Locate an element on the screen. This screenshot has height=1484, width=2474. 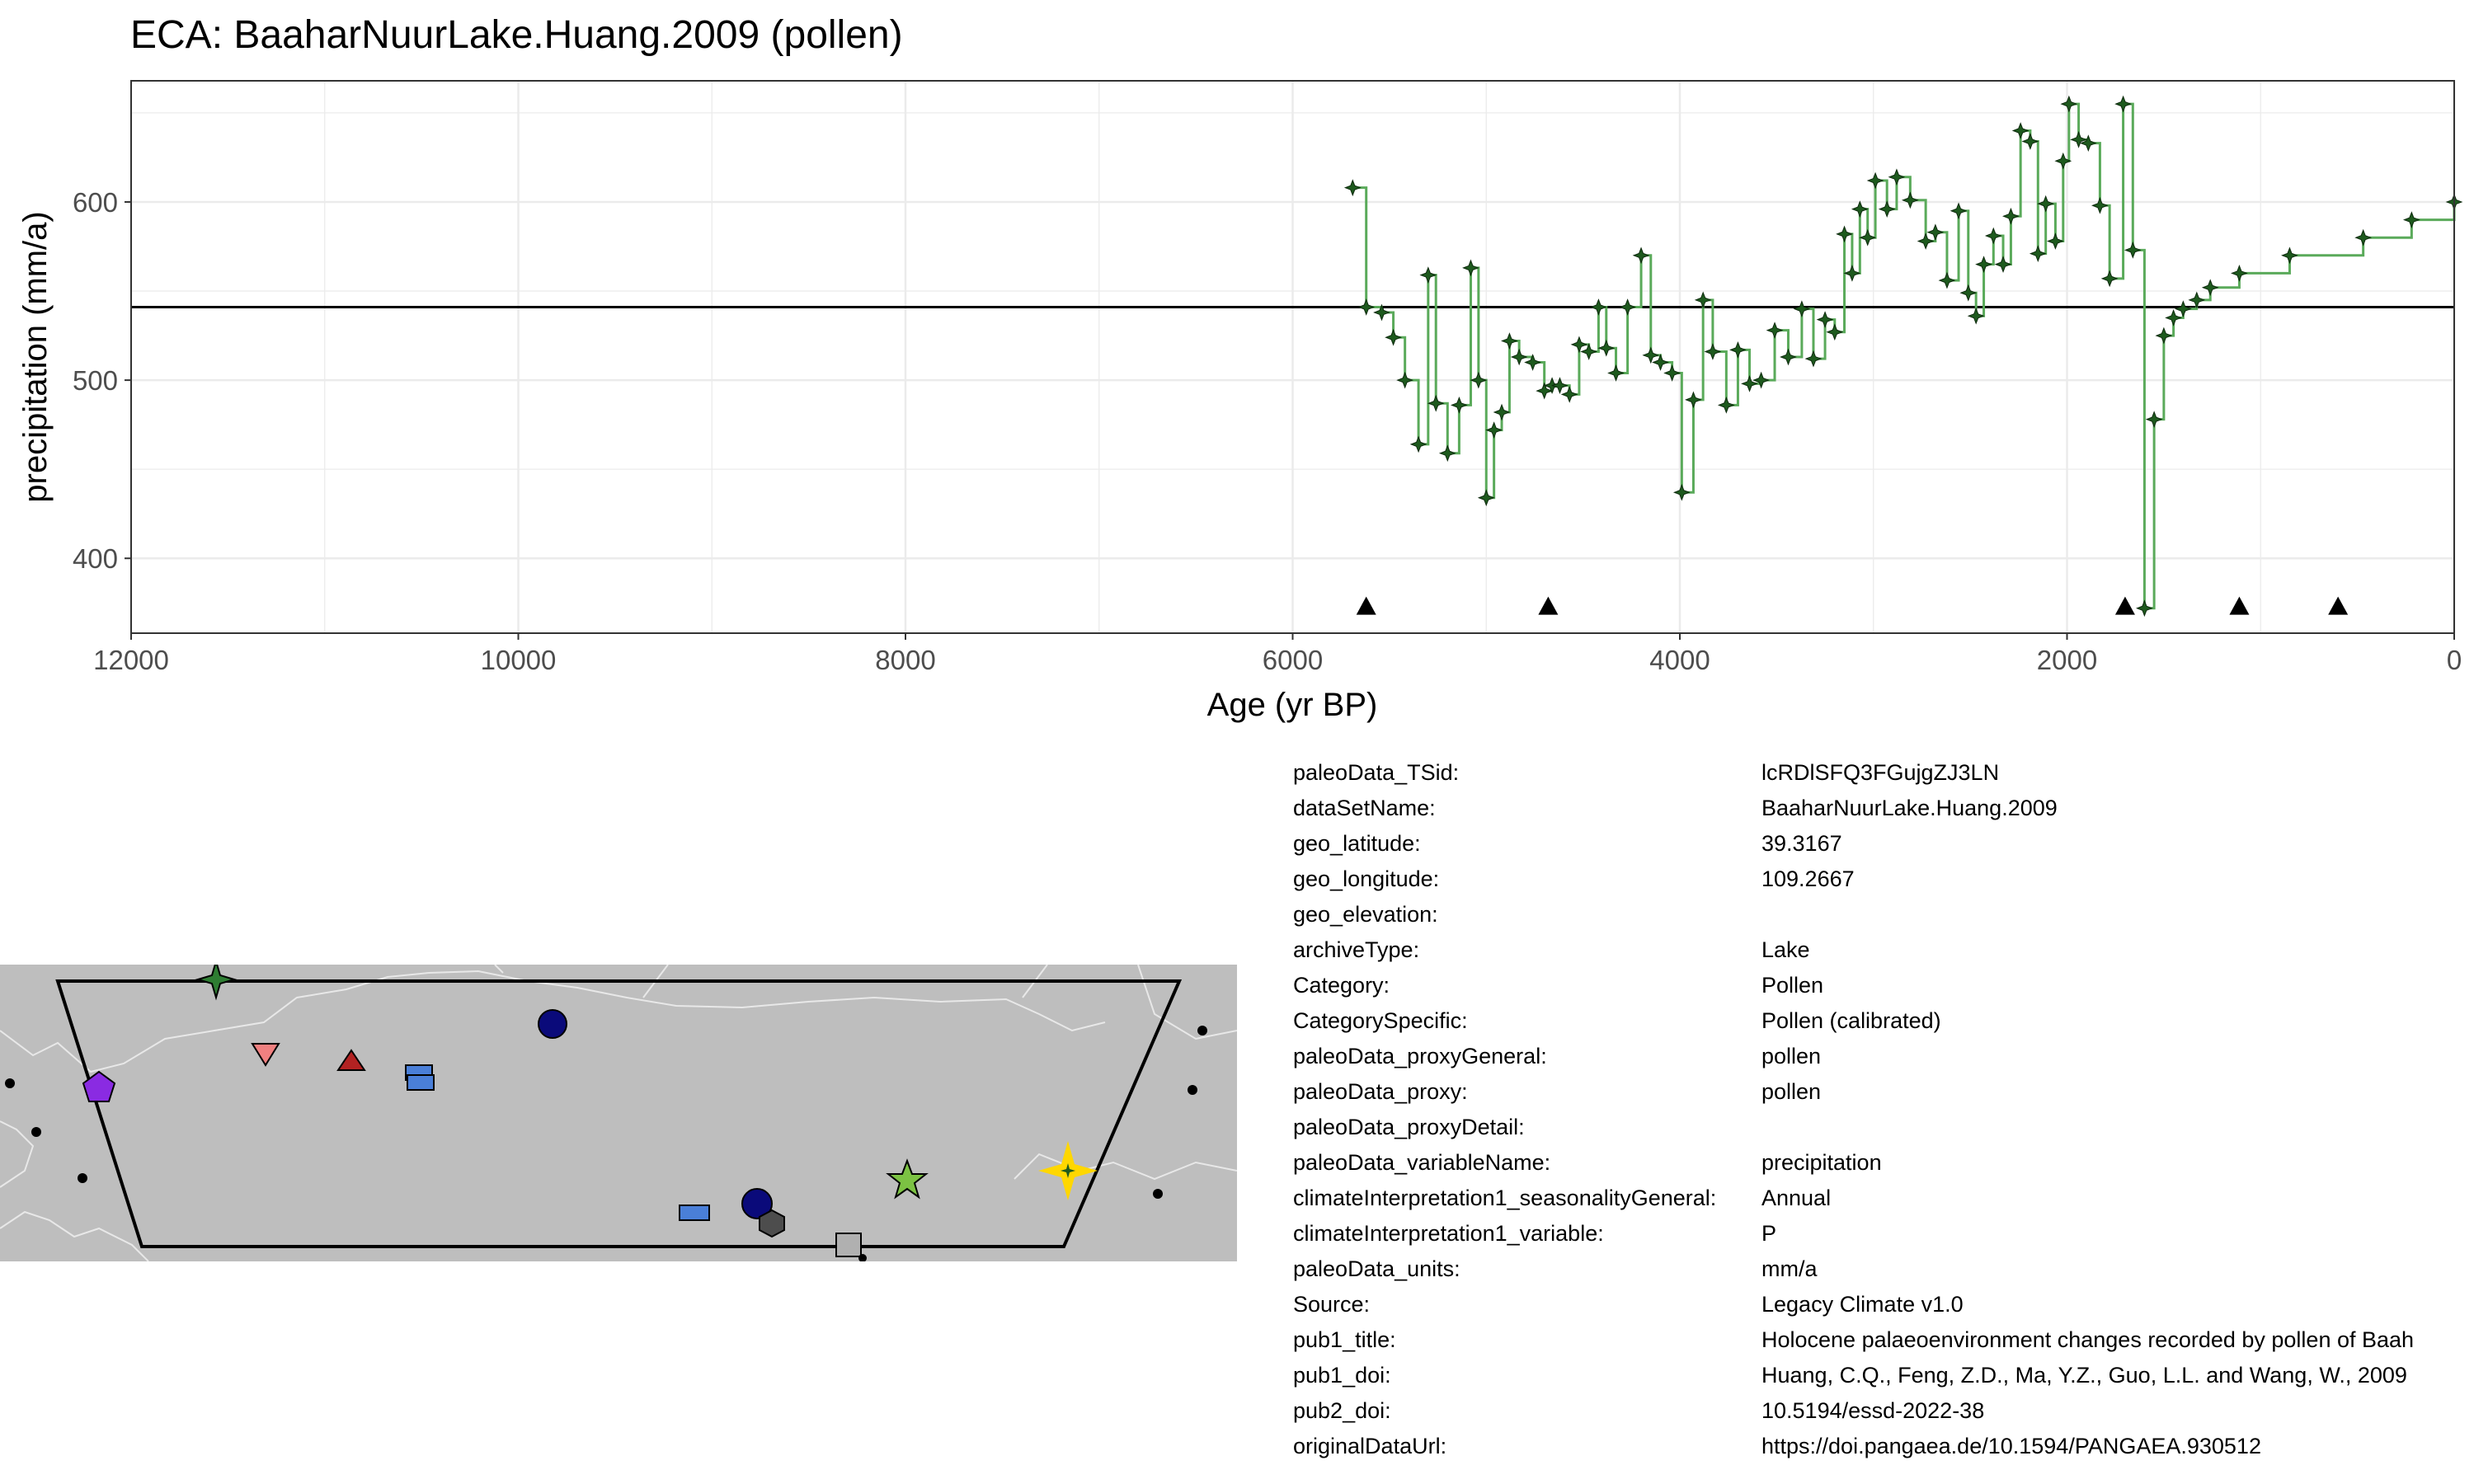
blue-rectangles-icon is located at coordinates (420, 1077).